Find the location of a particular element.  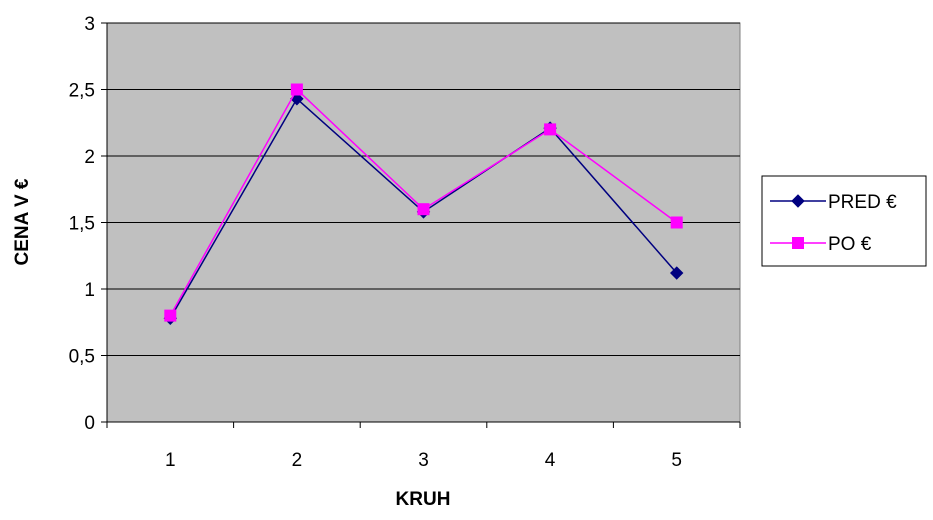

x-tick-label: 2 is located at coordinates (297, 460).